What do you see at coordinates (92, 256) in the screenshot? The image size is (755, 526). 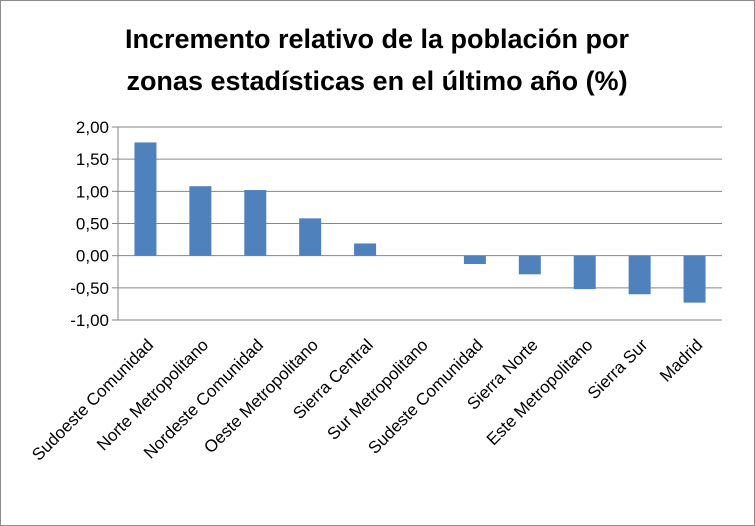 I see `y-tick-label: 0,00` at bounding box center [92, 256].